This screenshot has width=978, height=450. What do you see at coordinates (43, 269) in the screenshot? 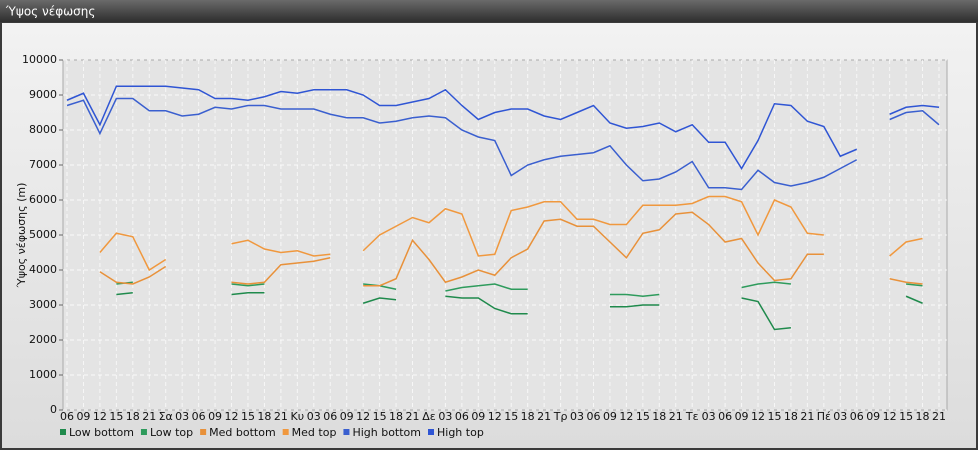
I see `y-tick-label: 4000` at bounding box center [43, 269].